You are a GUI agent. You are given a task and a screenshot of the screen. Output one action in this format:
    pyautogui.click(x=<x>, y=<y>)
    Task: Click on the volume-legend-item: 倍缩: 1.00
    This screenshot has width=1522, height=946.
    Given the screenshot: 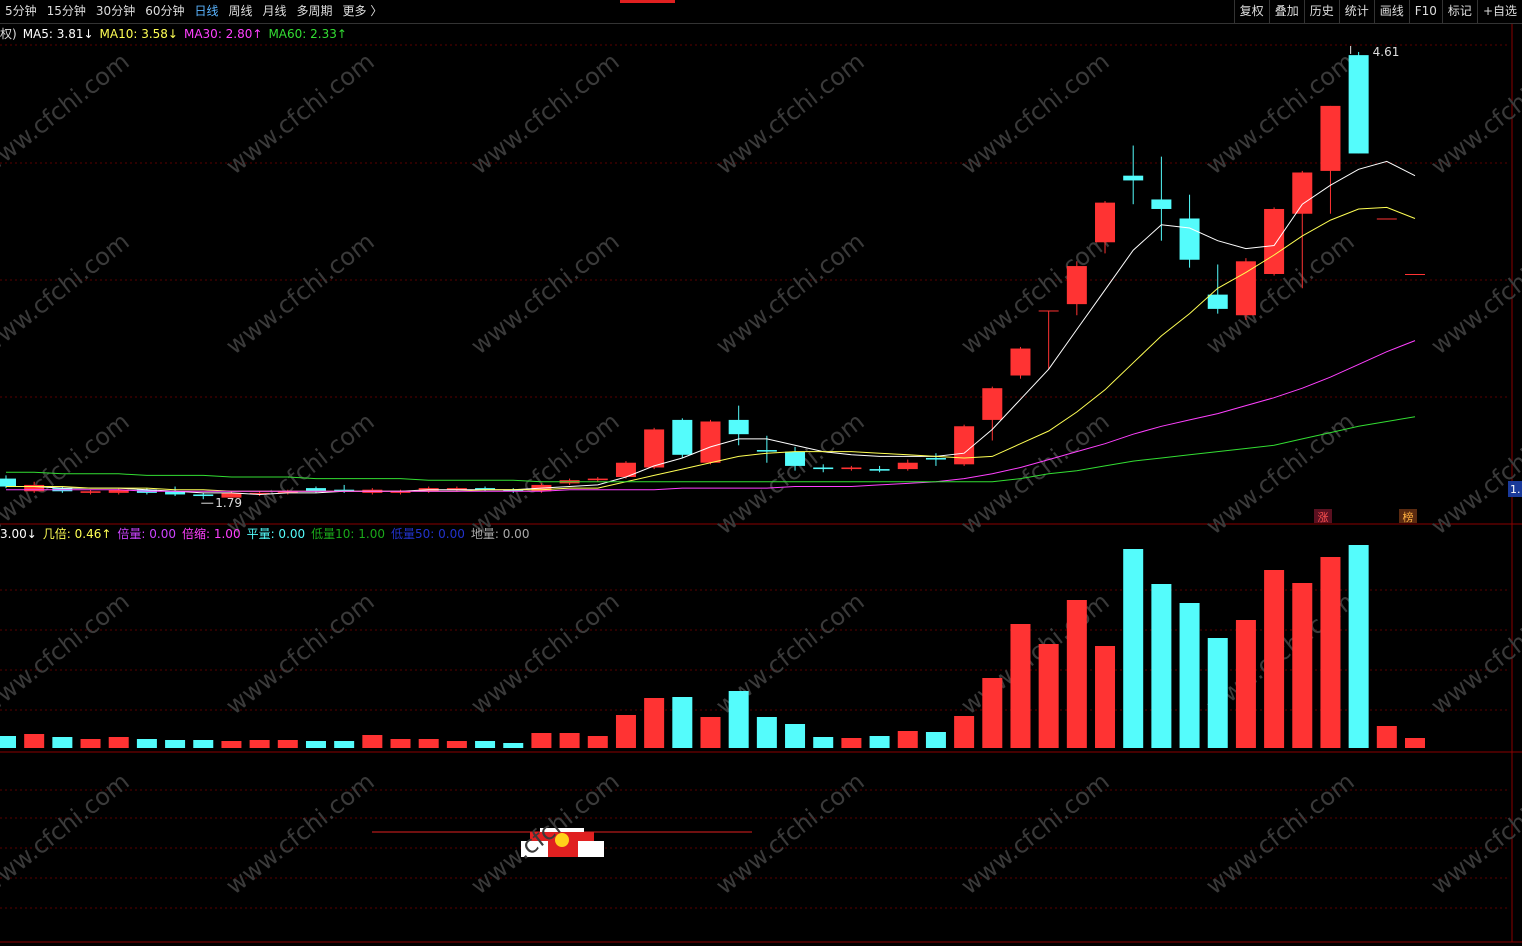 What is the action you would take?
    pyautogui.click(x=211, y=534)
    